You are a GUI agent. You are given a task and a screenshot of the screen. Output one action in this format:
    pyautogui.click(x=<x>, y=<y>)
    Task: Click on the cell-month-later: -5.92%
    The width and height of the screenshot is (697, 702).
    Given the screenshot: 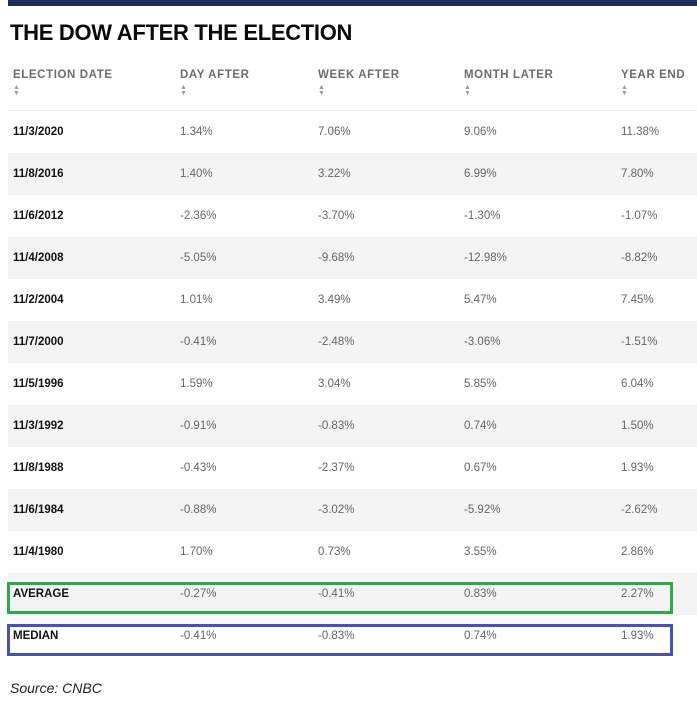 What is the action you would take?
    pyautogui.click(x=482, y=510)
    